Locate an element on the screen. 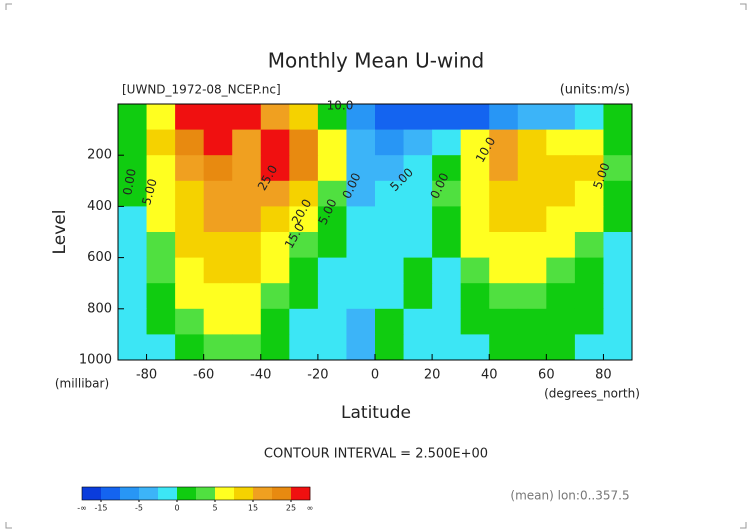  contour-label: 0.00 is located at coordinates (129, 182).